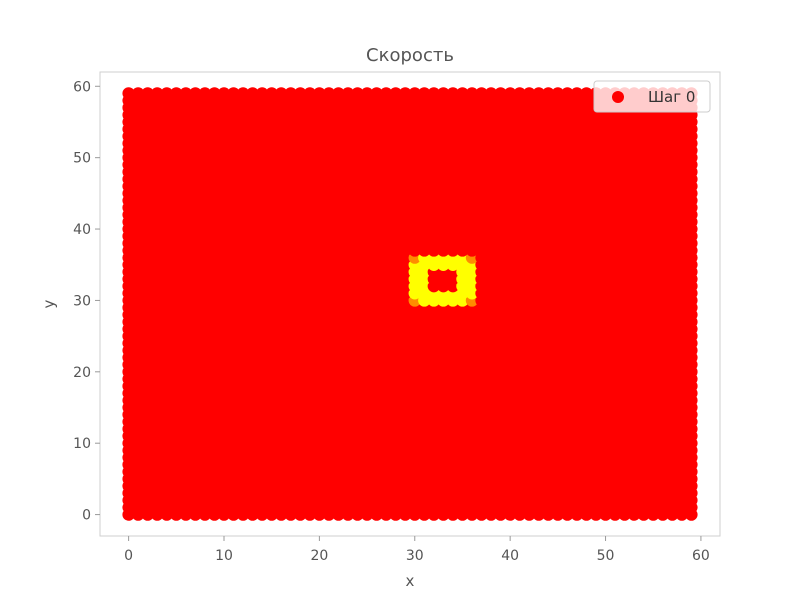  I want to click on legend: Шаг 0, so click(652, 96).